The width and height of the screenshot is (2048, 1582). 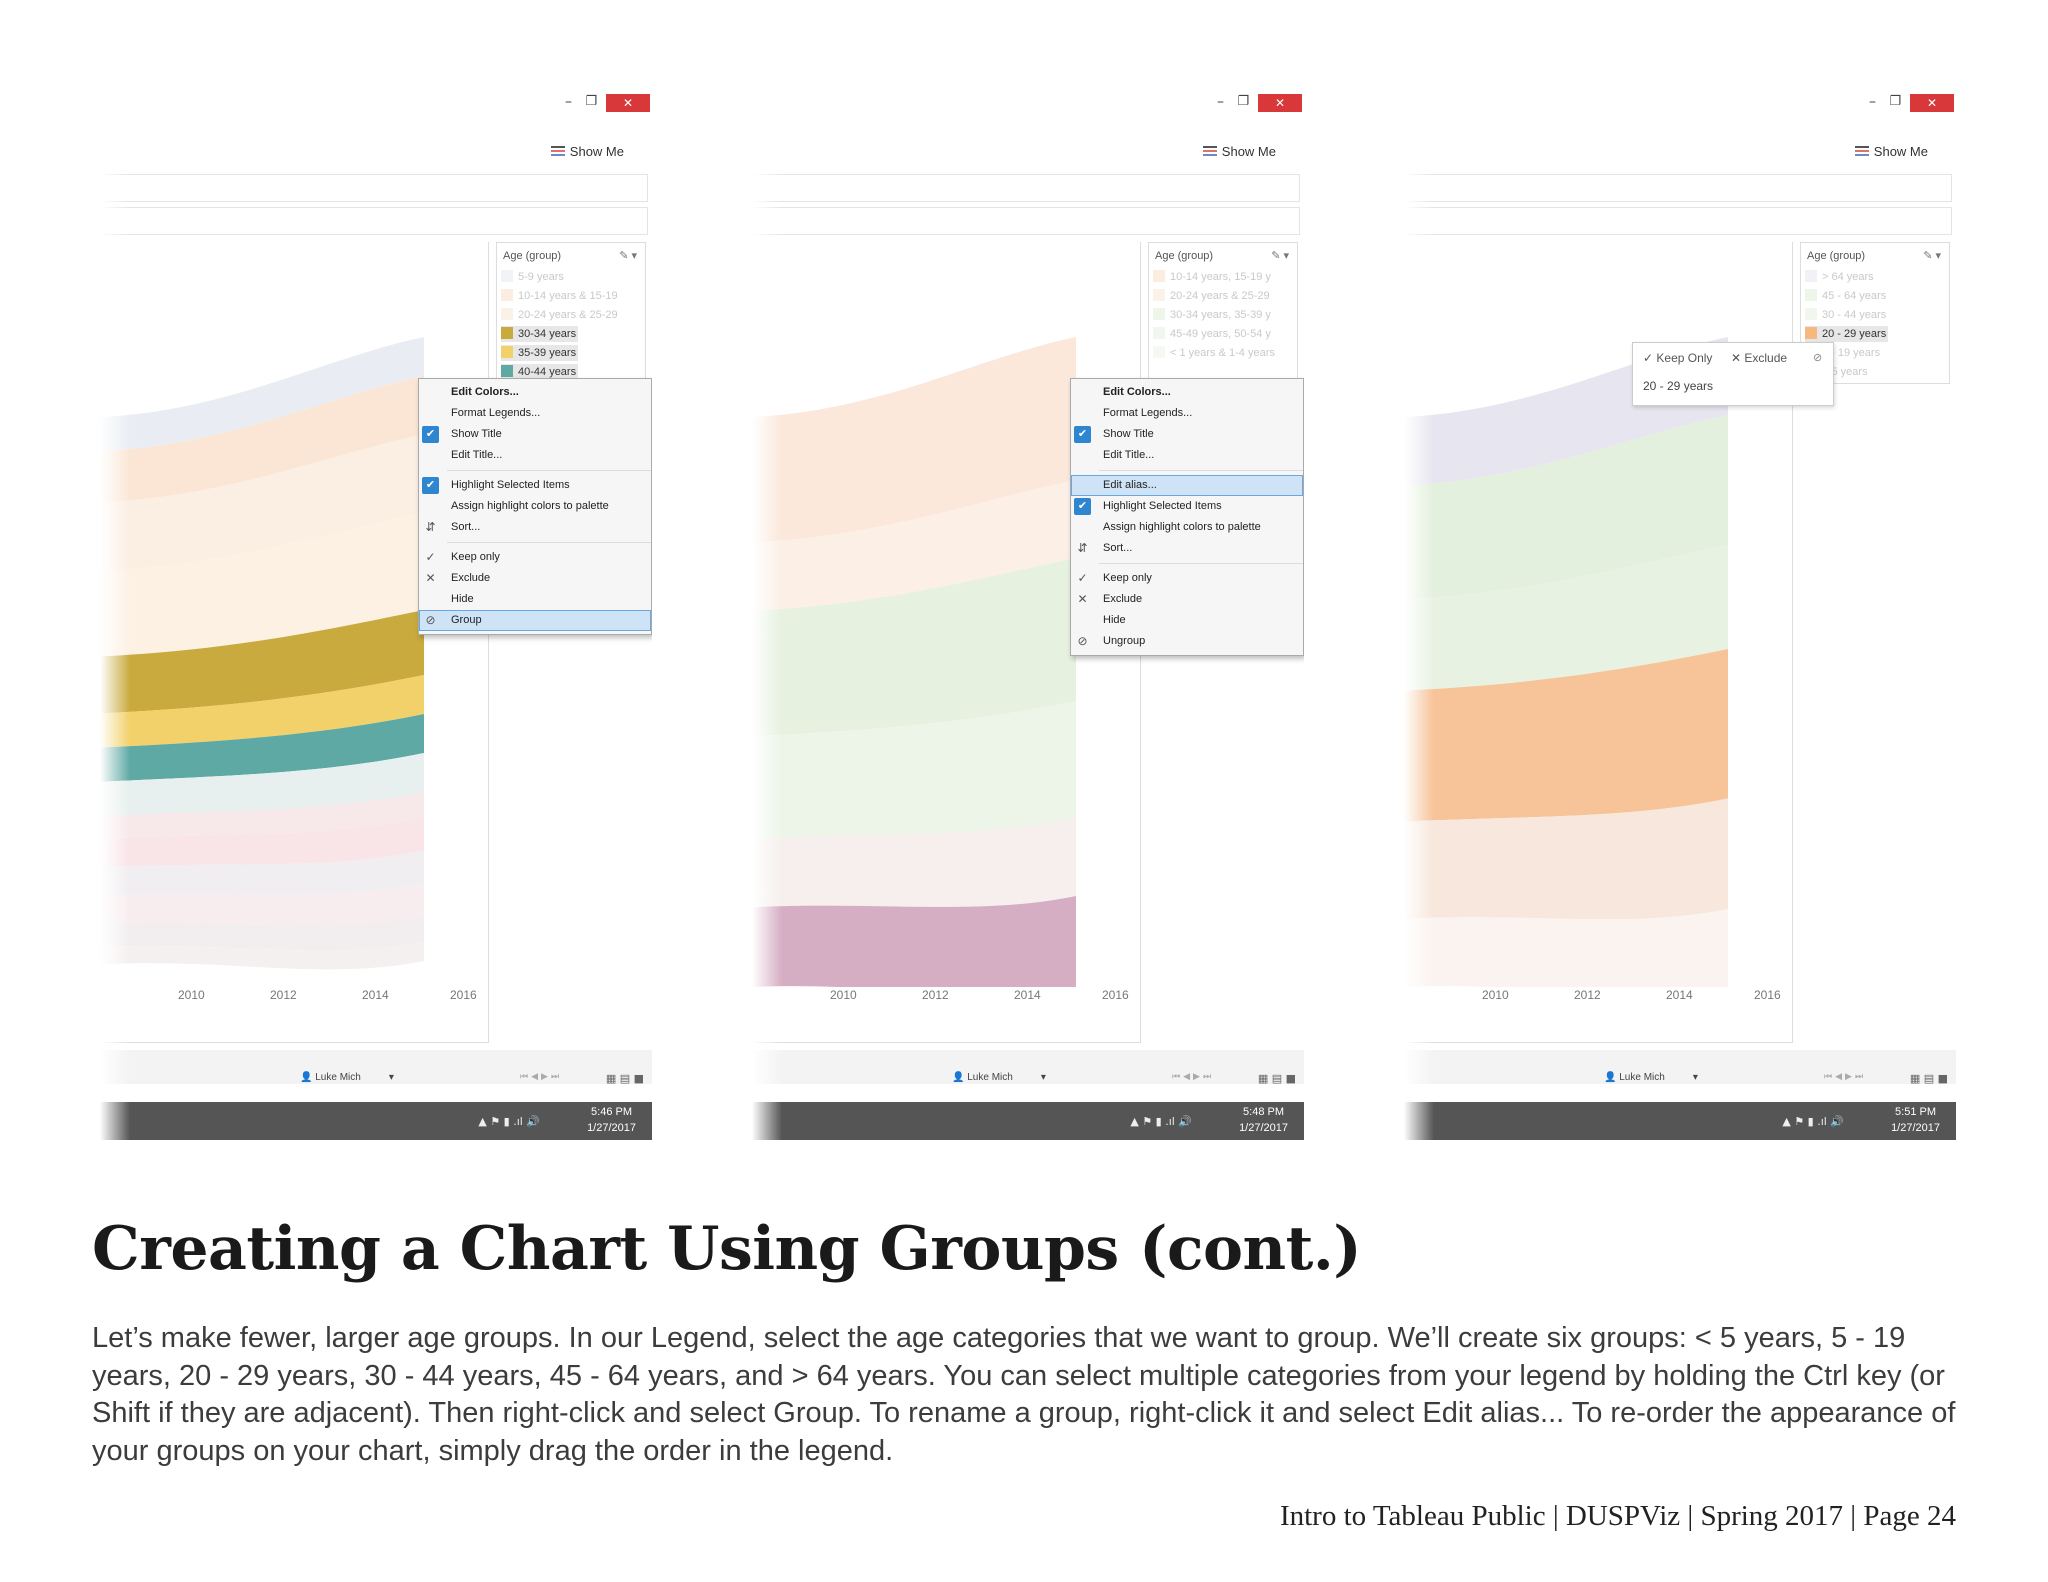 What do you see at coordinates (1818, 358) in the screenshot?
I see `group-link-icon: ⊘` at bounding box center [1818, 358].